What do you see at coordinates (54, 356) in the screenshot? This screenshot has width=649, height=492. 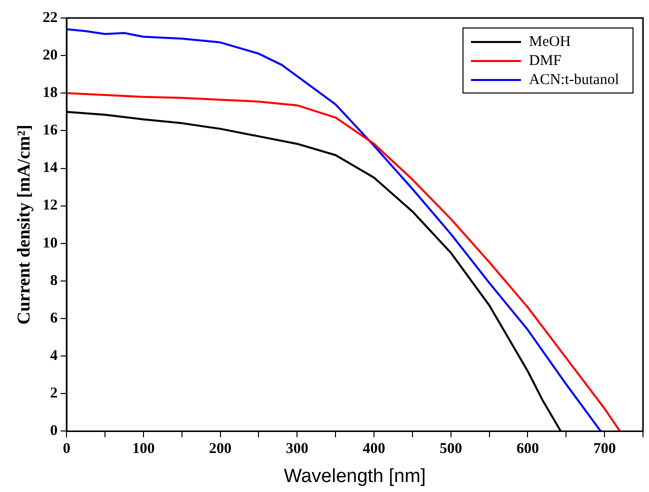 I see `y-tick-label: 4` at bounding box center [54, 356].